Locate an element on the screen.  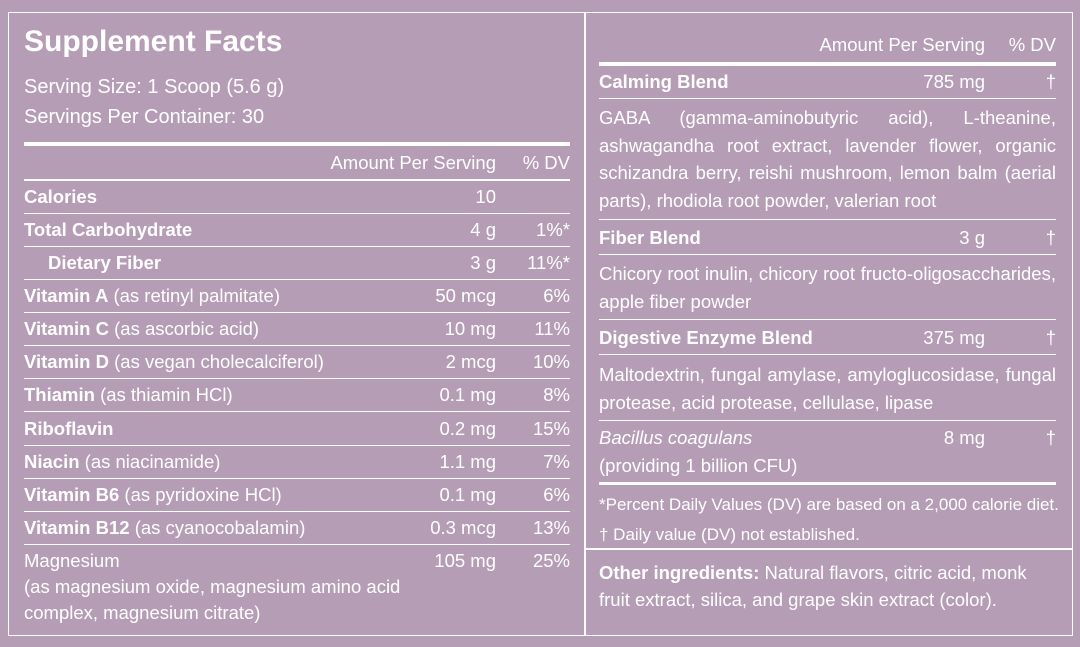
dv: 11% is located at coordinates (552, 328).